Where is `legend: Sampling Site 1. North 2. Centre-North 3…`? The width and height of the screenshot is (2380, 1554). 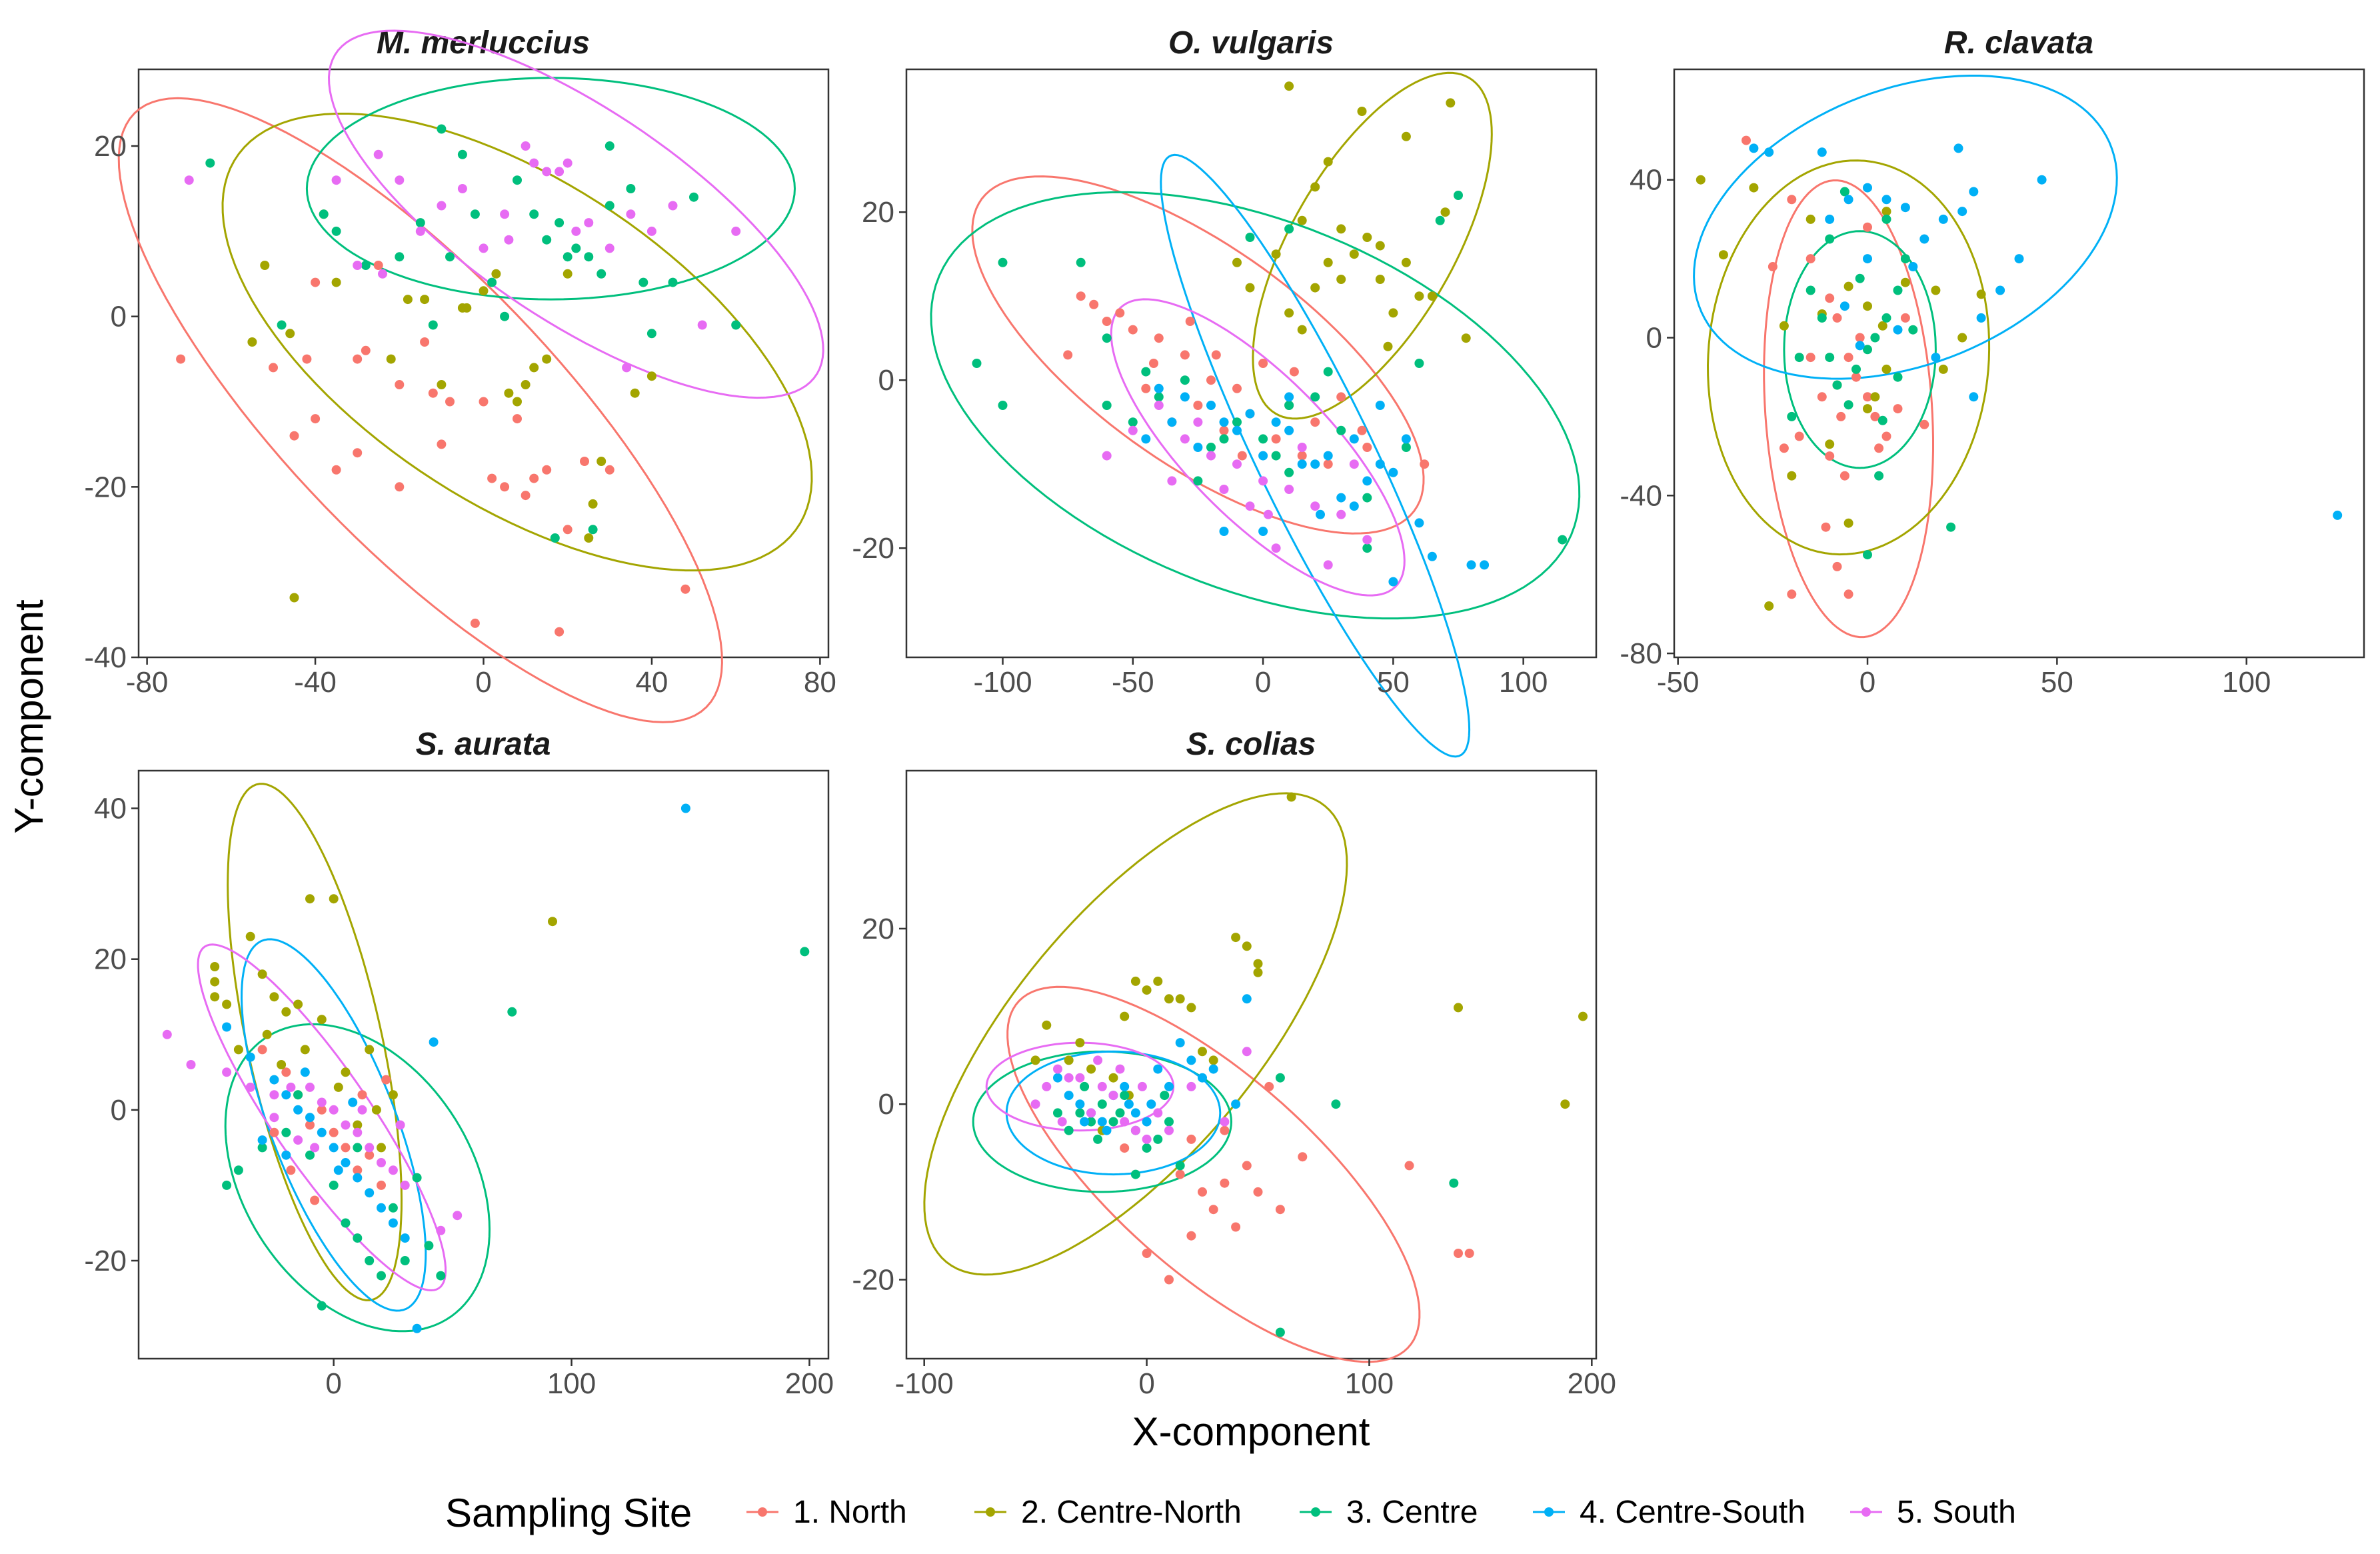
legend: Sampling Site 1. North 2. Centre-North 3… is located at coordinates (1230, 1513).